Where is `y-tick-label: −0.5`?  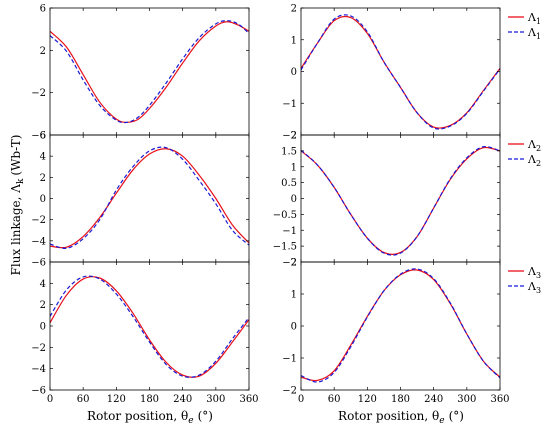
y-tick-label: −0.5 is located at coordinates (285, 215).